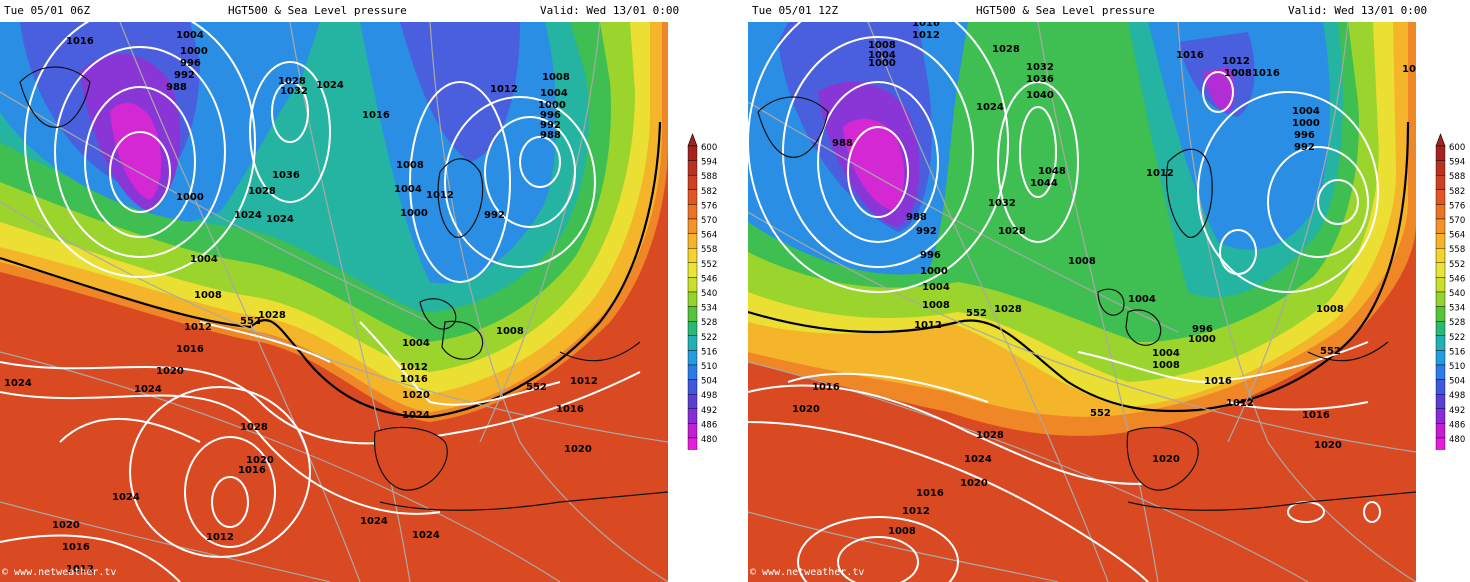  Describe the element at coordinates (1040, 67) in the screenshot. I see `svg-text: 1032` at that location.